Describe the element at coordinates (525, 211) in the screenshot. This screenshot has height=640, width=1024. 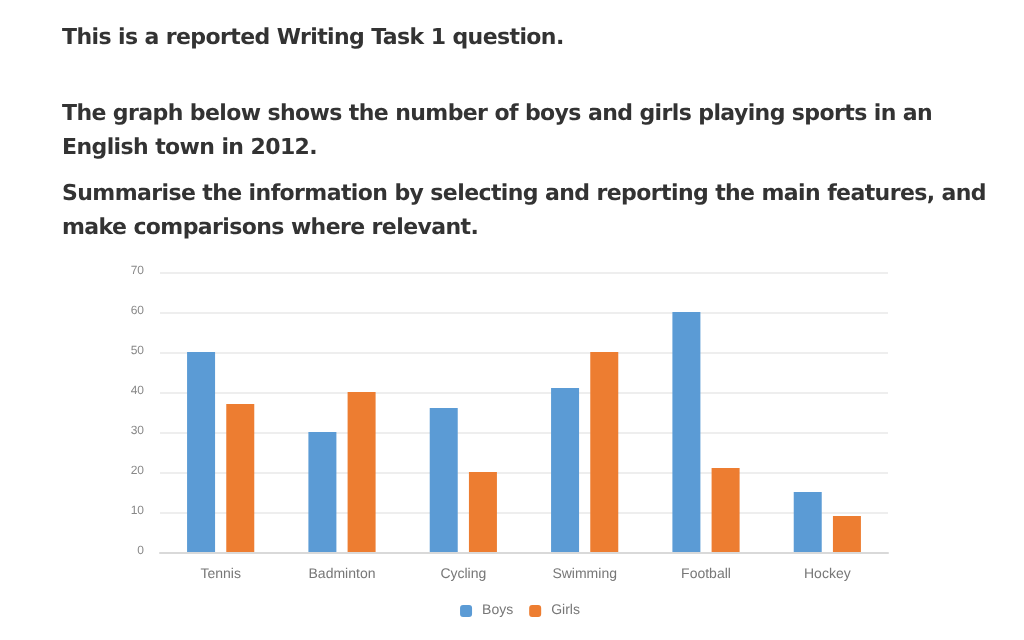
I see `chart-subtitle: Summarise the information by selecting and reporting the main features, and make comparisons where relevant.` at that location.